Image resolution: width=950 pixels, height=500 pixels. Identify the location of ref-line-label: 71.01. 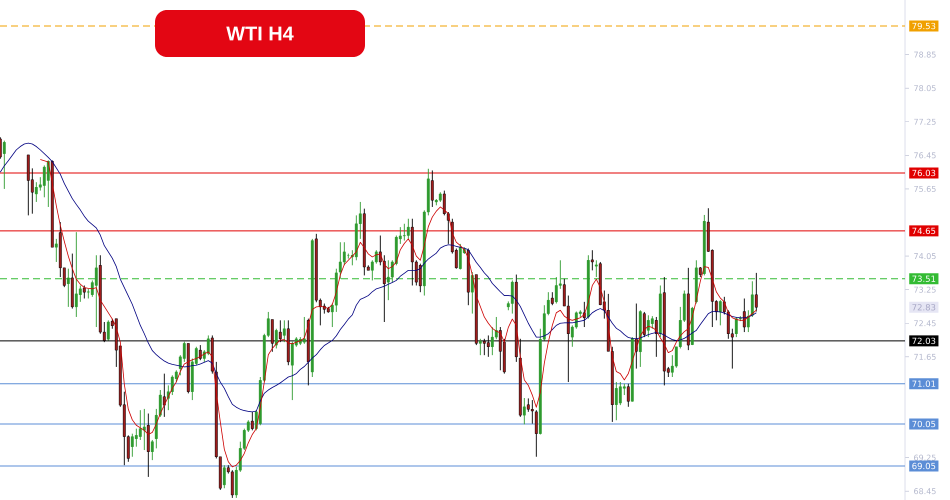
(924, 383).